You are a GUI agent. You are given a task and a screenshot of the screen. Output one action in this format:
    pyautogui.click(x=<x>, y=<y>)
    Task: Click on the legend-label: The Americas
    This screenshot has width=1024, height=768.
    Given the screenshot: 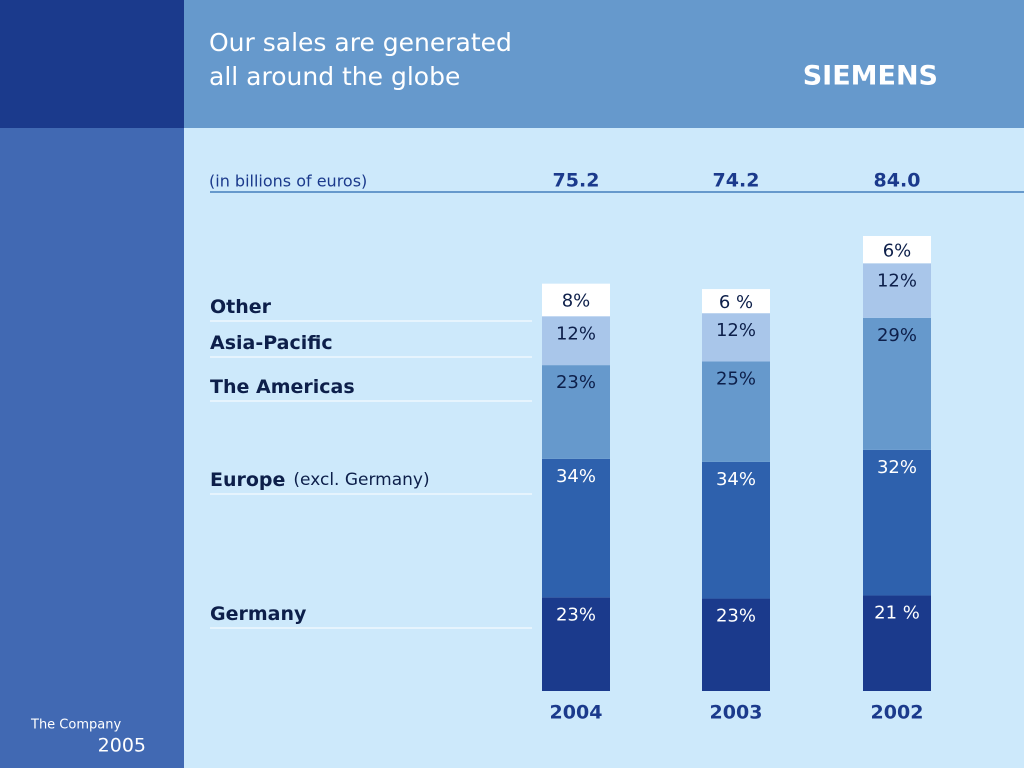 What is the action you would take?
    pyautogui.click(x=282, y=387)
    